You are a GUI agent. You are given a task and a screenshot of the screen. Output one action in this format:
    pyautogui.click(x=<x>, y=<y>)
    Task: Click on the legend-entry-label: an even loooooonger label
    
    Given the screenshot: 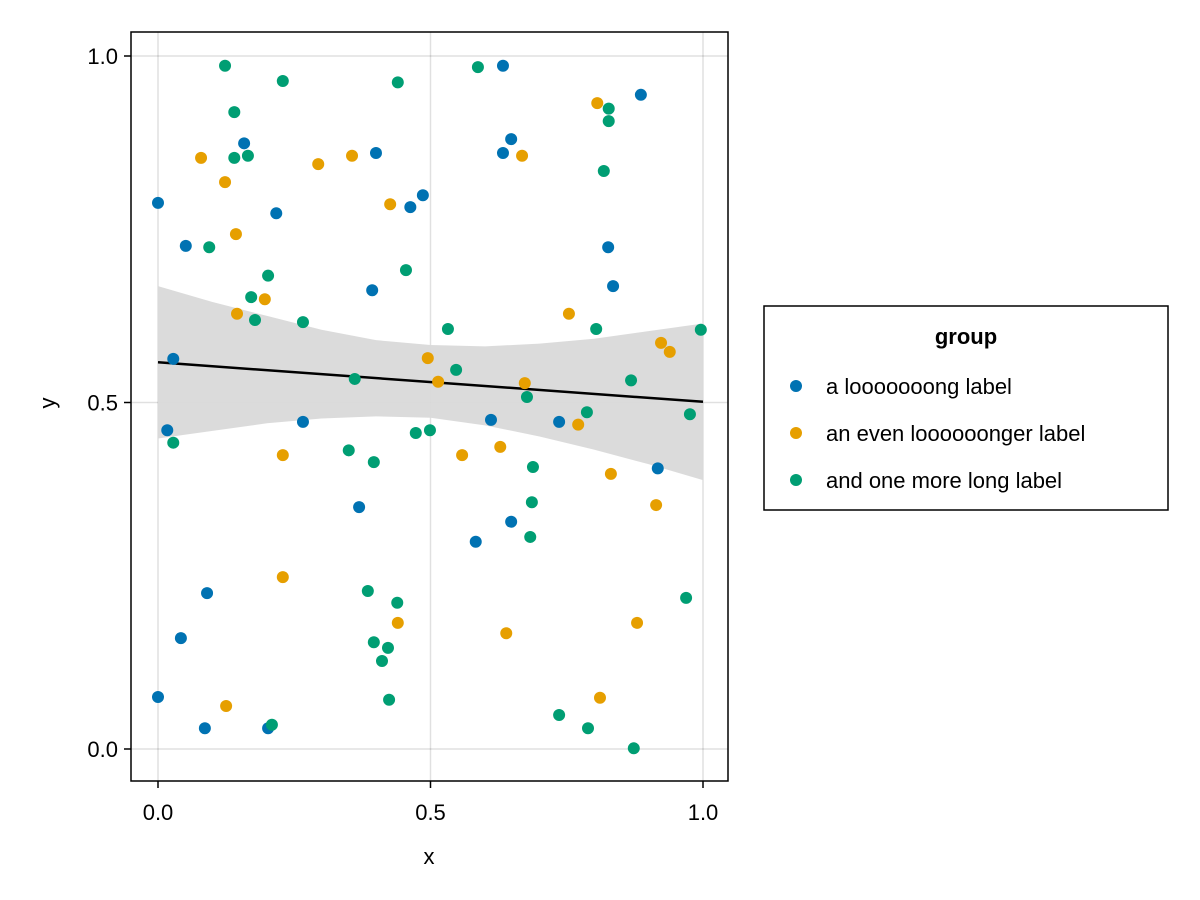 What is the action you would take?
    pyautogui.click(x=955, y=433)
    